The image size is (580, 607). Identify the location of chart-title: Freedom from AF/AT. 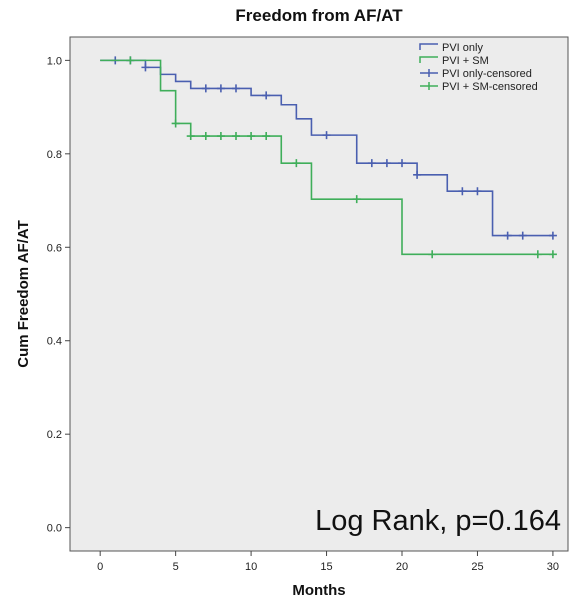
(319, 15).